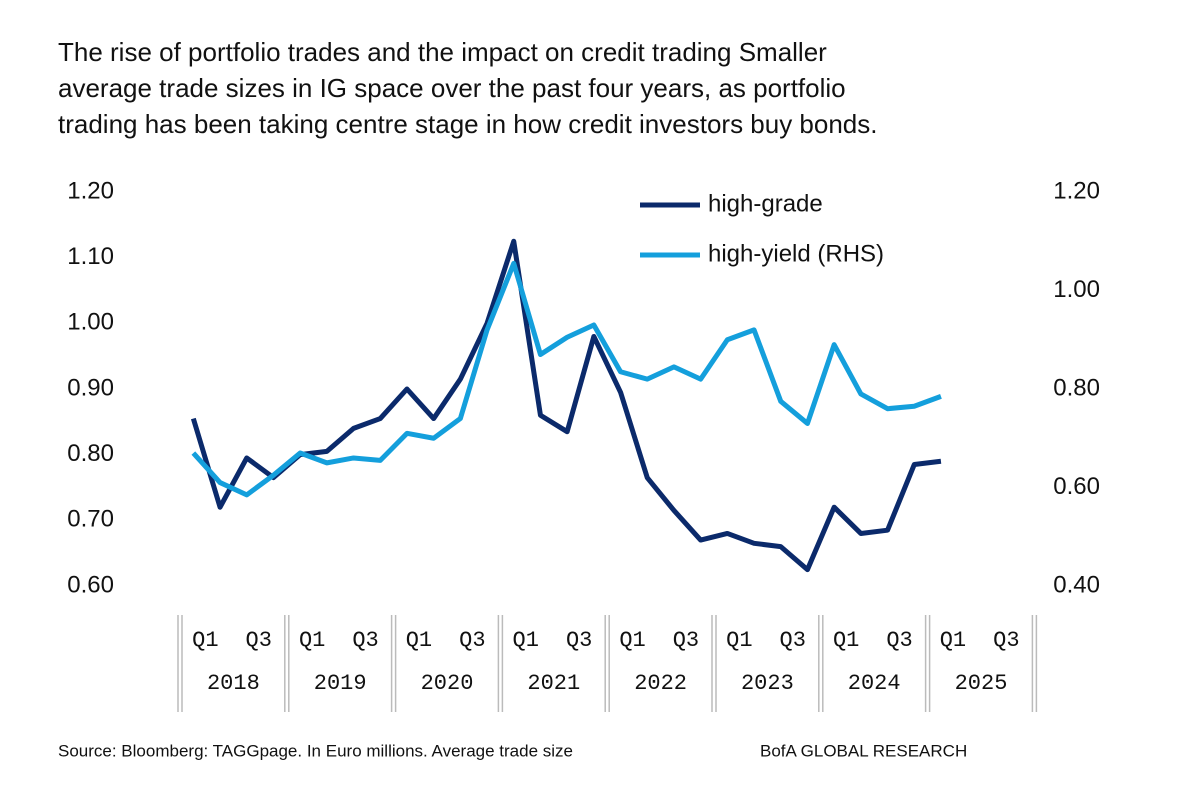 This screenshot has width=1200, height=800. What do you see at coordinates (90, 322) in the screenshot?
I see `y-tick-label: 1.00` at bounding box center [90, 322].